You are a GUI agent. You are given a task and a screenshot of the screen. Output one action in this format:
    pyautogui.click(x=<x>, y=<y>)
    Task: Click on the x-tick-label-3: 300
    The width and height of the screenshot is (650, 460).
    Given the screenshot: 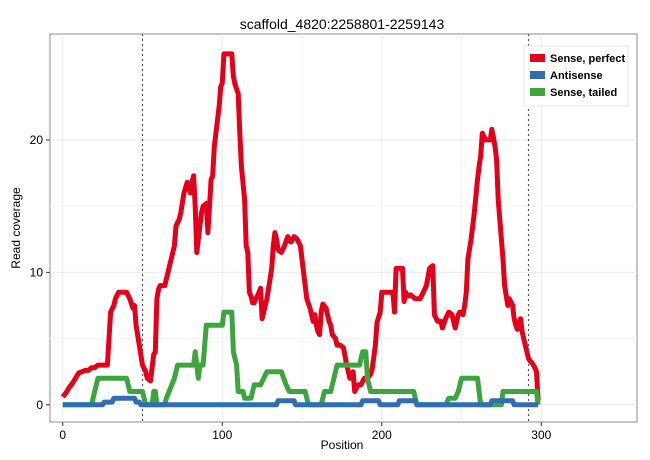 What is the action you would take?
    pyautogui.click(x=541, y=435)
    